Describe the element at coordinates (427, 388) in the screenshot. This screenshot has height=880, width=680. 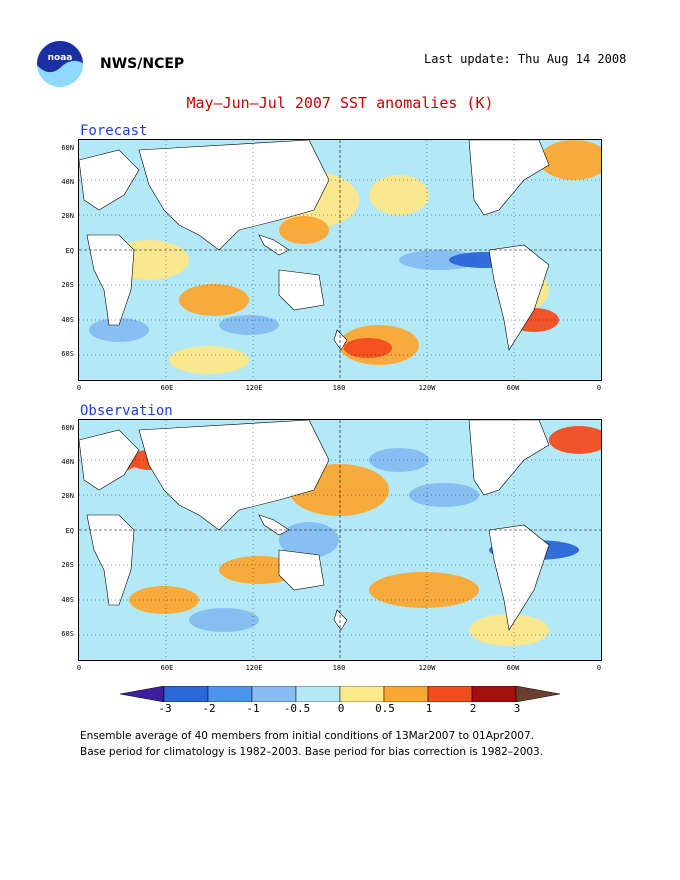
I see `forecast-xlabel: 120W` at that location.